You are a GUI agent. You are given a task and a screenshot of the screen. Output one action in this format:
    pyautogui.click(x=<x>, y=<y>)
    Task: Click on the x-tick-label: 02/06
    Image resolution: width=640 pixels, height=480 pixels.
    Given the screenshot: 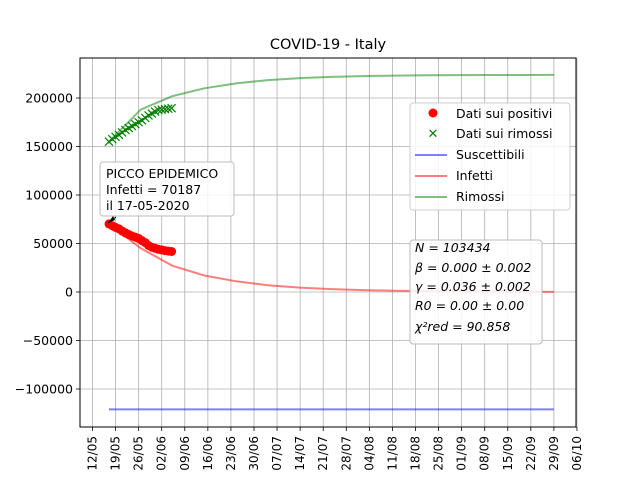 What is the action you would take?
    pyautogui.click(x=162, y=453)
    